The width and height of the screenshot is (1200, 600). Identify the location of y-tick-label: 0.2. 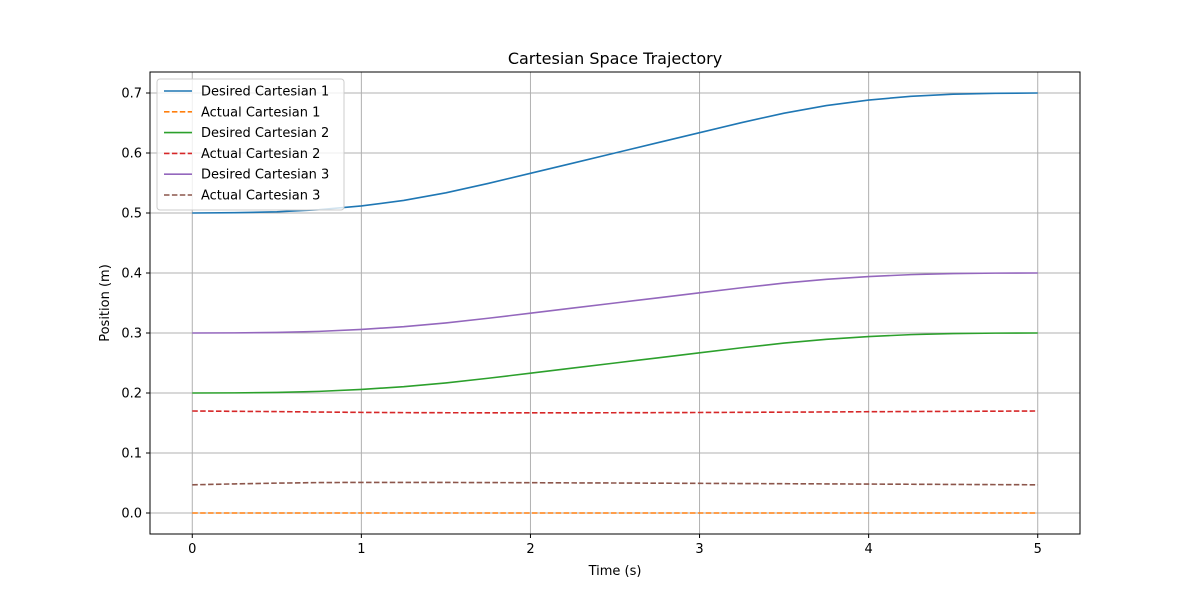
(131, 394).